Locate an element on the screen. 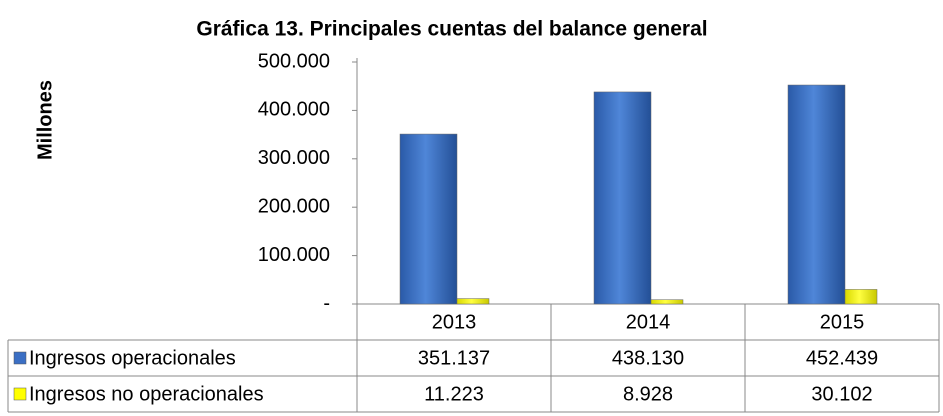 This screenshot has width=943, height=416. legend-label: Ingresos no operacionales is located at coordinates (146, 394).